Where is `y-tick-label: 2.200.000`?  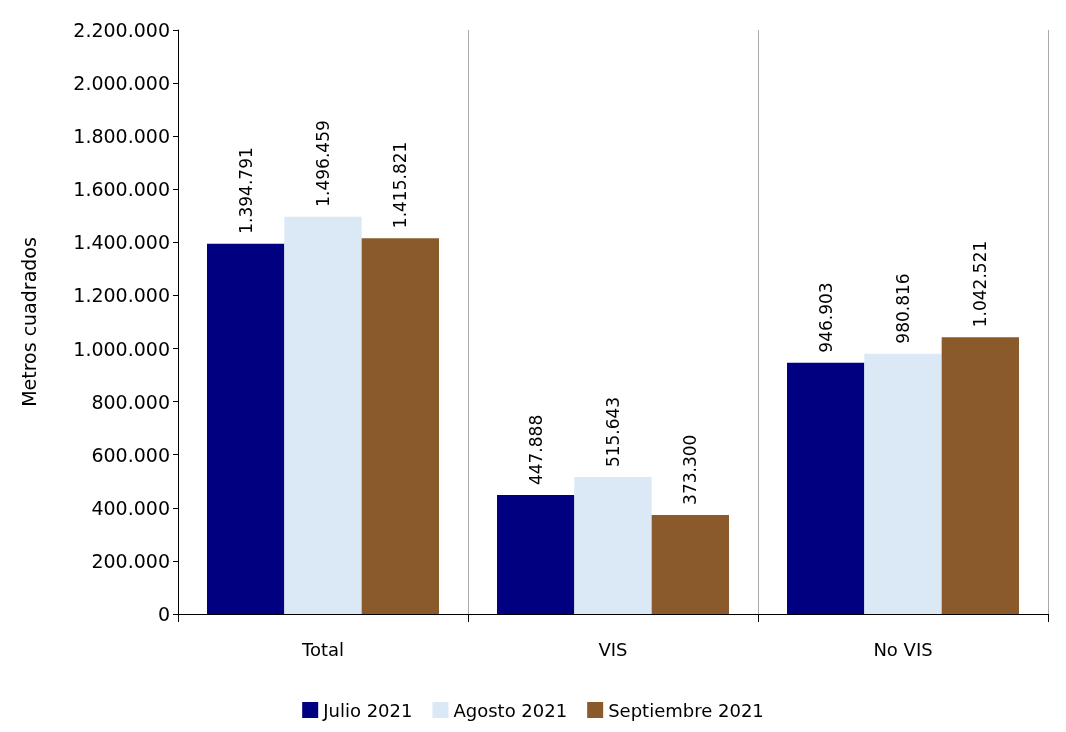 y-tick-label: 2.200.000 is located at coordinates (121, 30).